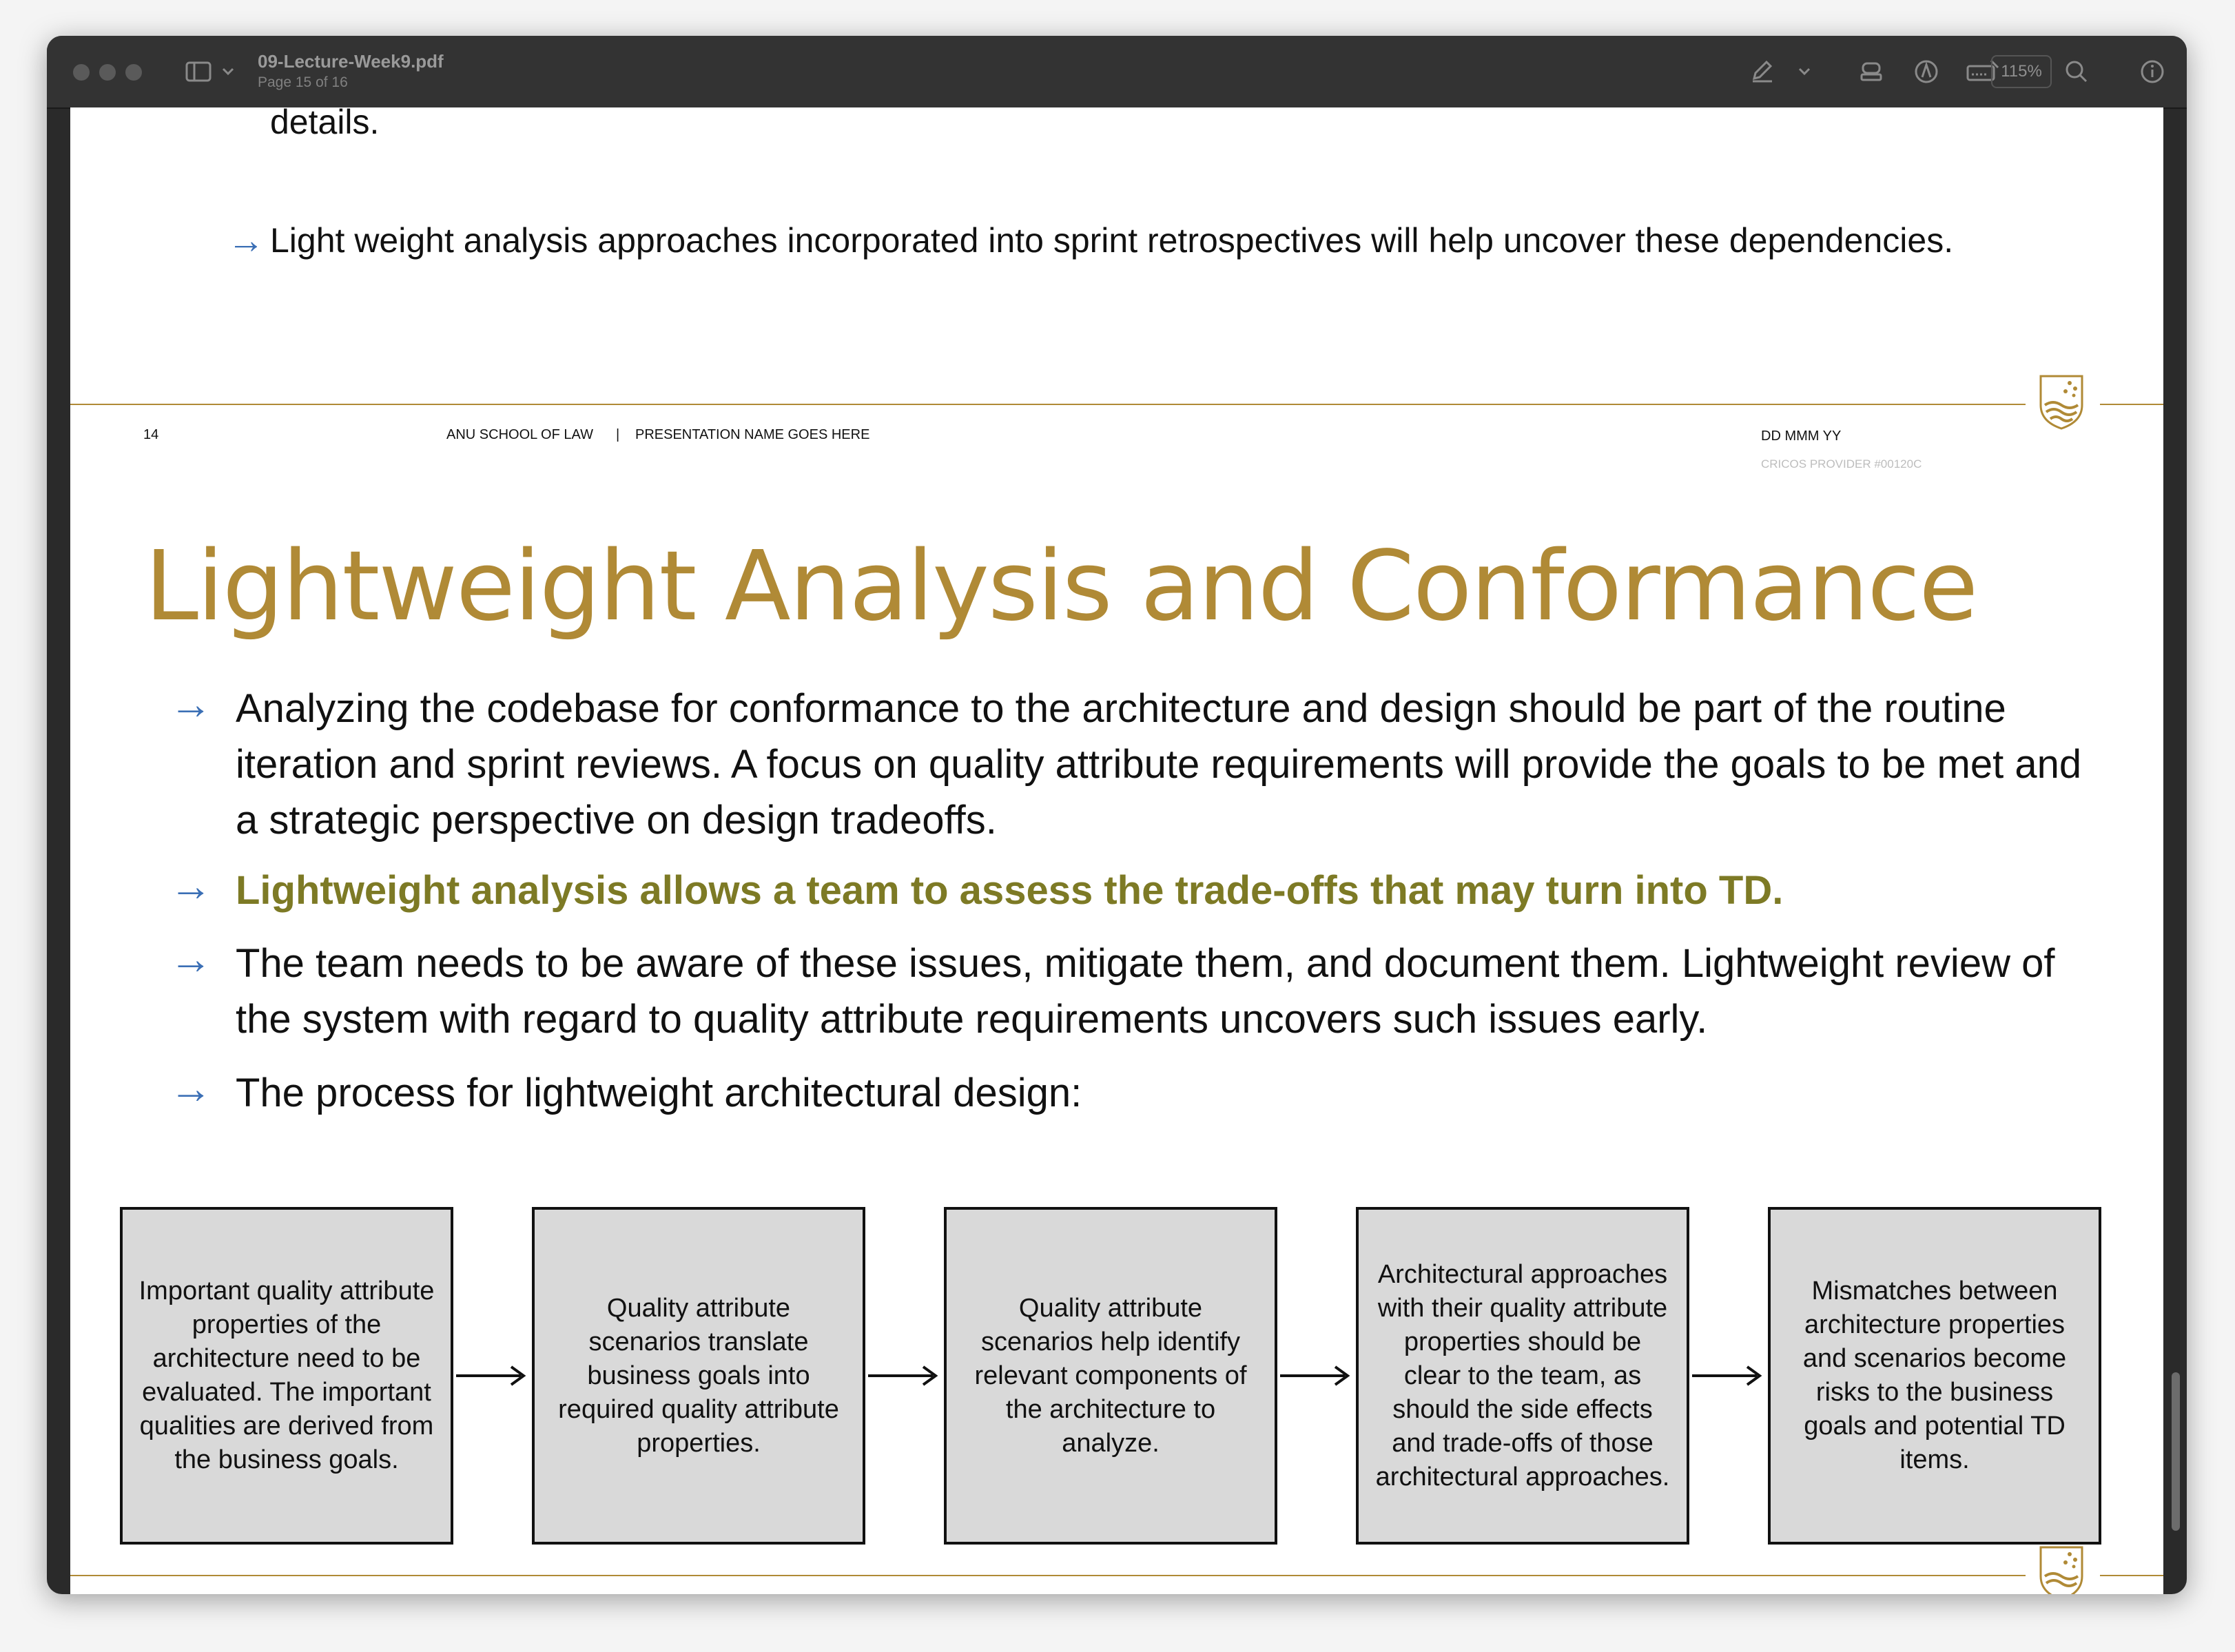 This screenshot has height=1652, width=2235. Describe the element at coordinates (325, 124) in the screenshot. I see `bullet-text: details.` at that location.